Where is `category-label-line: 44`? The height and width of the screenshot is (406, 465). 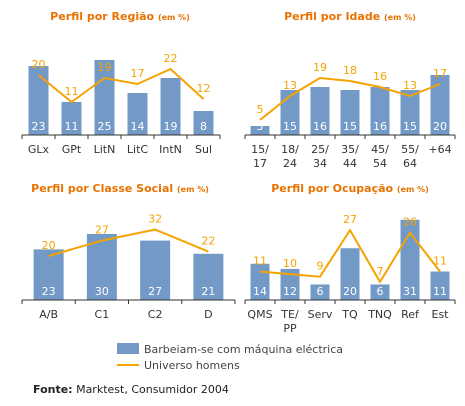
category-label-line: 44 is located at coordinates (350, 163).